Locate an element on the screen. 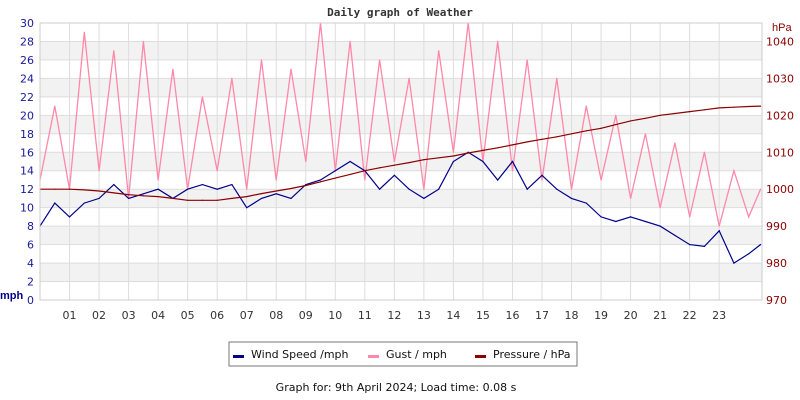  x-tick-label: 10 is located at coordinates (335, 315).